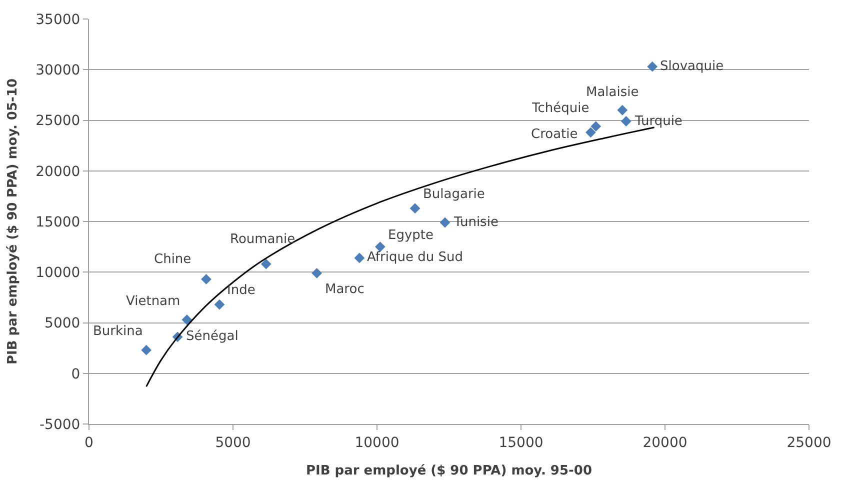  I want to click on annotation: Tchéquie, so click(560, 108).